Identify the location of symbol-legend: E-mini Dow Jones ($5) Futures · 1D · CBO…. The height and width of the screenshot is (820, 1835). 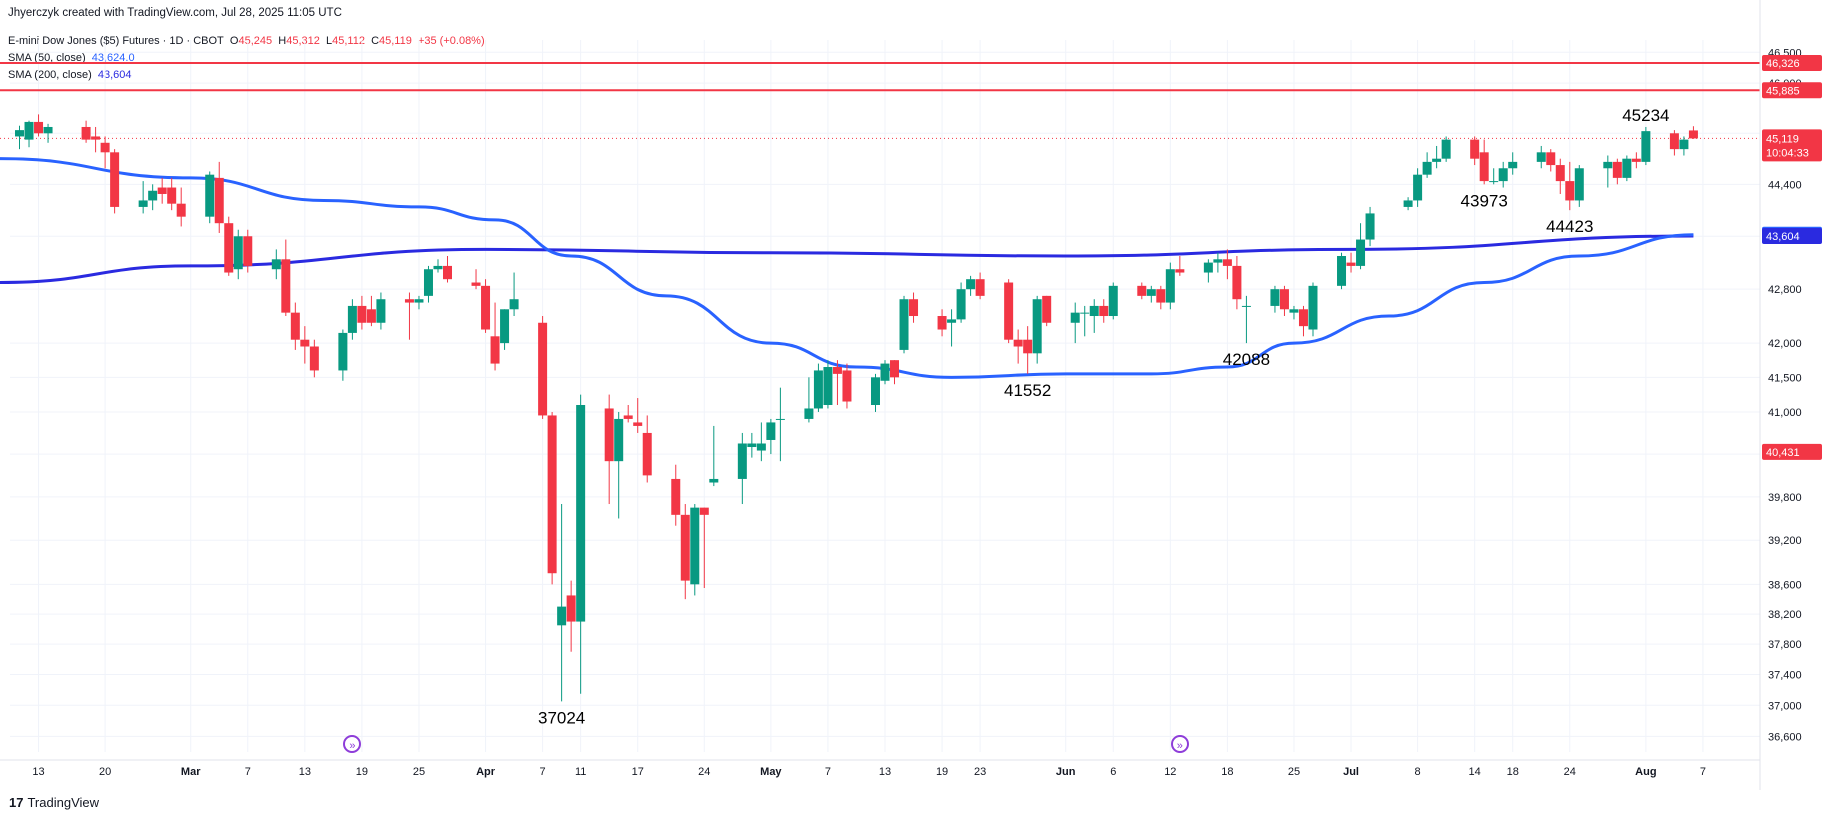
(246, 41).